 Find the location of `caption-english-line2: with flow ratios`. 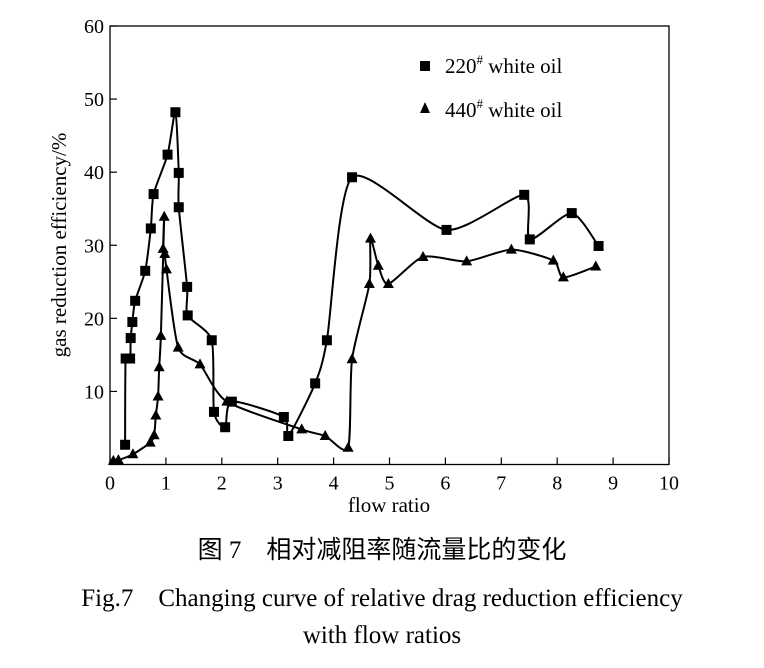

caption-english-line2: with flow ratios is located at coordinates (382, 635).